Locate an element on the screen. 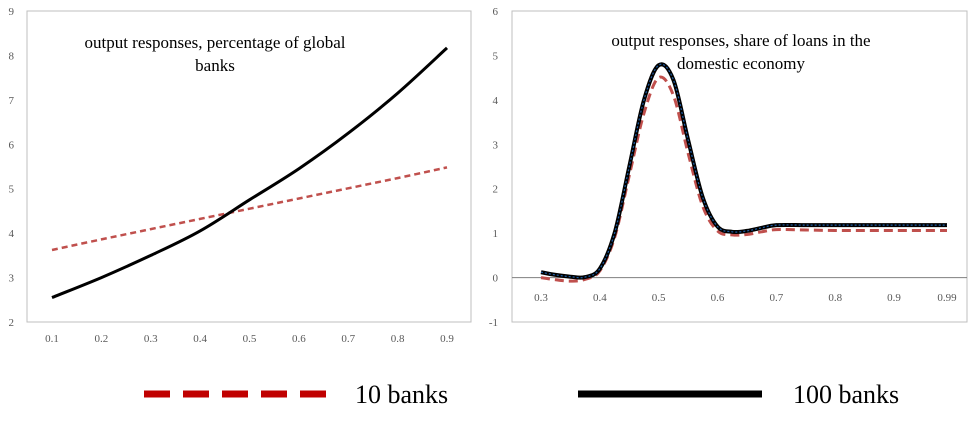 The height and width of the screenshot is (433, 972). x-tick-label: 0.99 is located at coordinates (947, 298).